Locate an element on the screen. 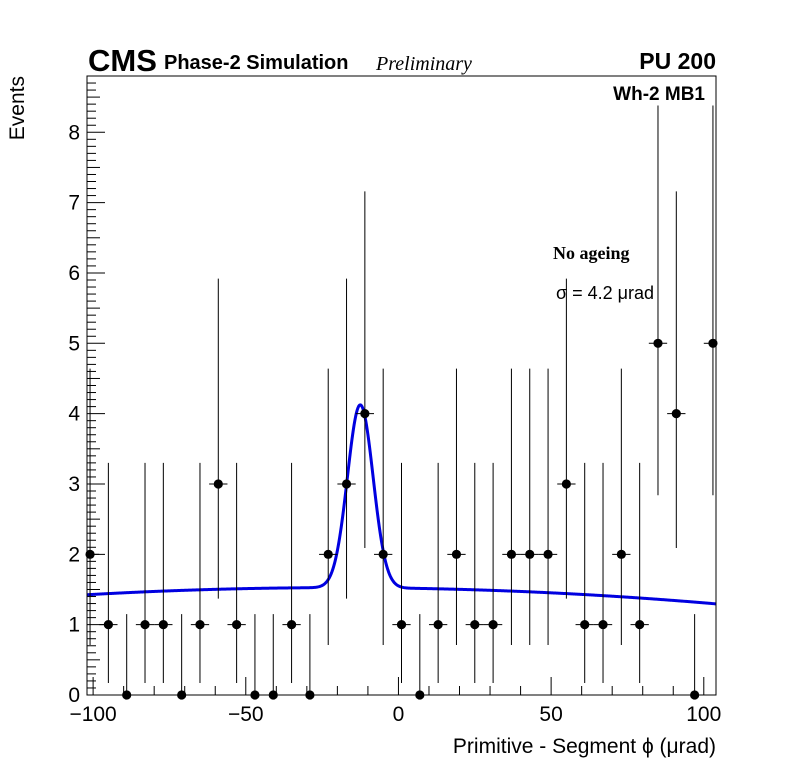 This screenshot has height=772, width=796. y-tick-label: 7 is located at coordinates (74, 203).